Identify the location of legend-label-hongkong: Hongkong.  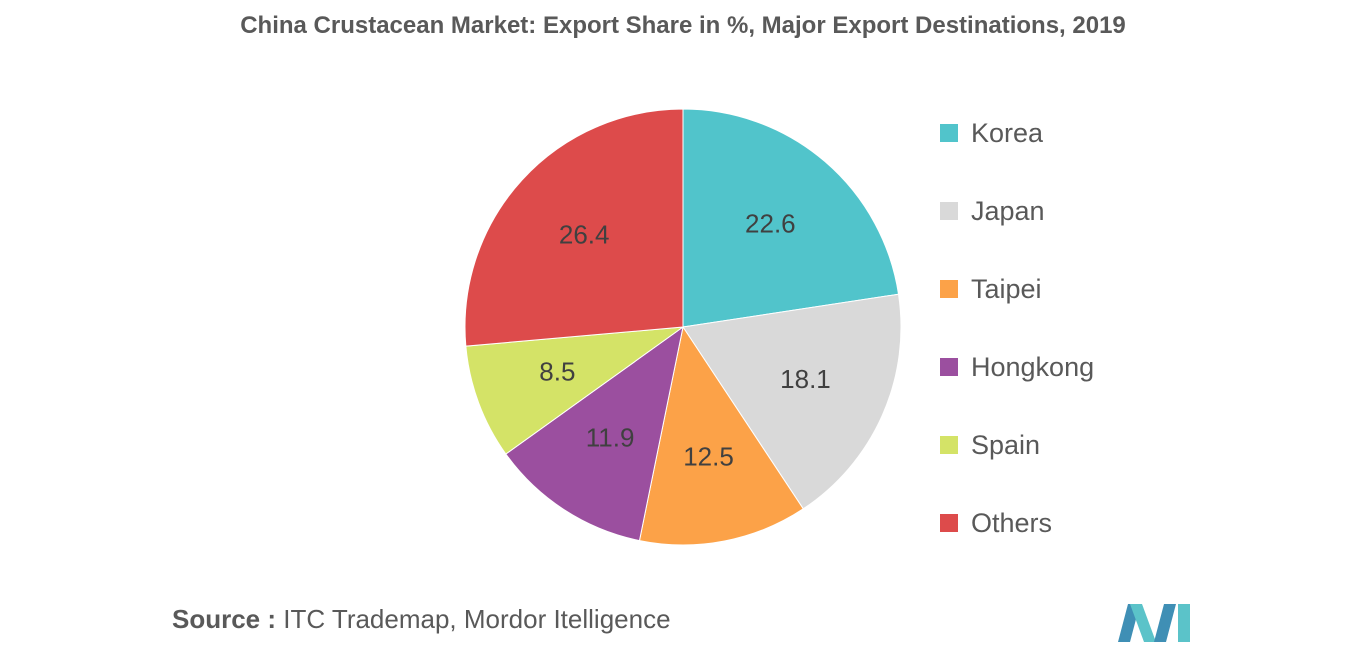
(1033, 367).